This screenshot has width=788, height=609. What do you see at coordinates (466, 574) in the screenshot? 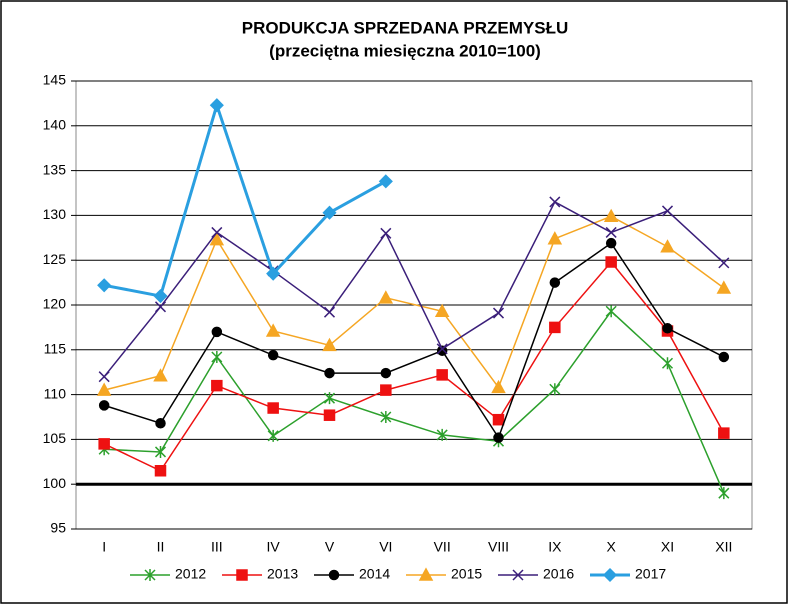
I see `legend-label: 2015` at bounding box center [466, 574].